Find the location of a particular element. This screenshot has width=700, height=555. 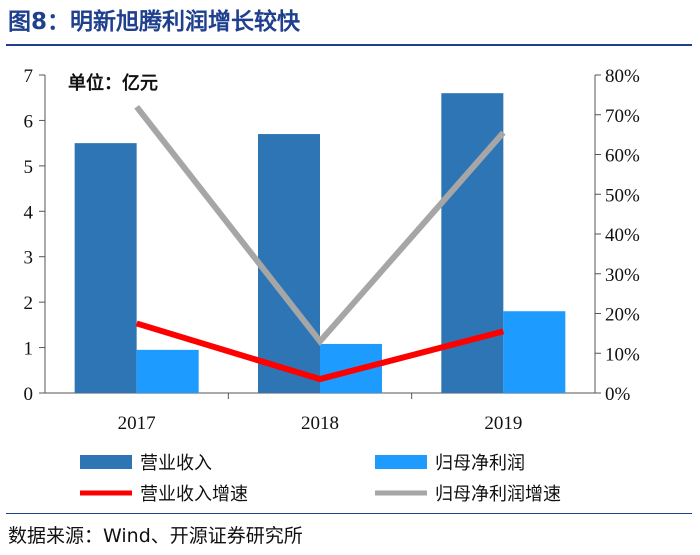

right-tick-label: 10% is located at coordinates (622, 354).